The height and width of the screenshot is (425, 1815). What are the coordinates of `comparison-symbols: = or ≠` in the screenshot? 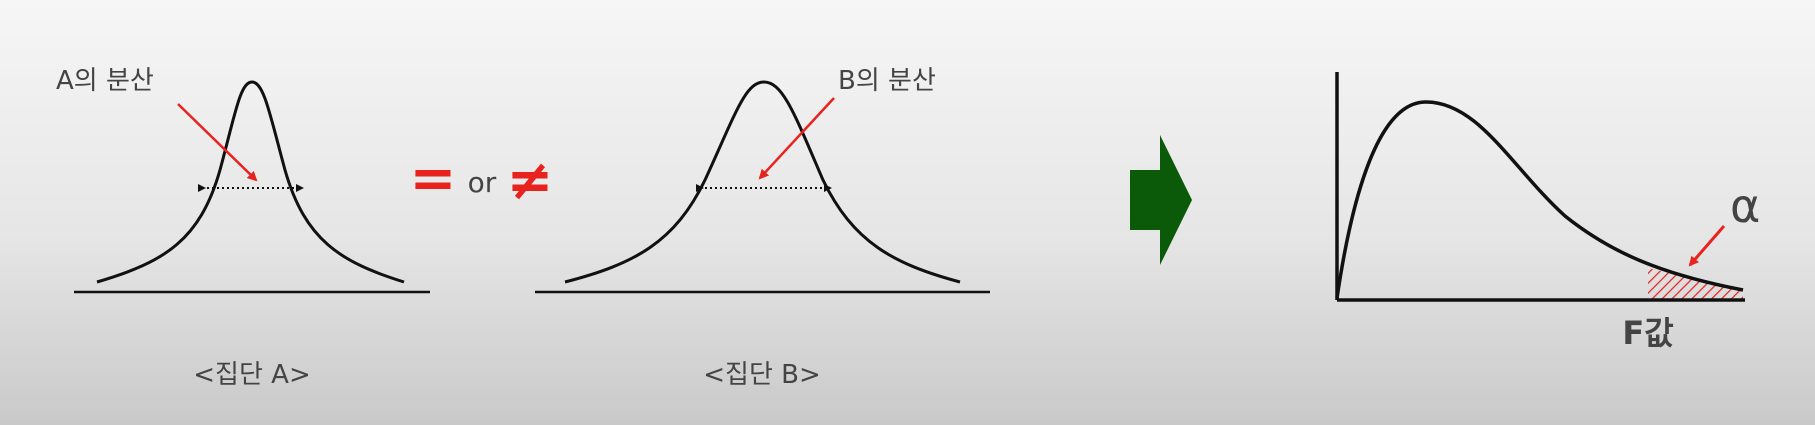 It's located at (482, 179).